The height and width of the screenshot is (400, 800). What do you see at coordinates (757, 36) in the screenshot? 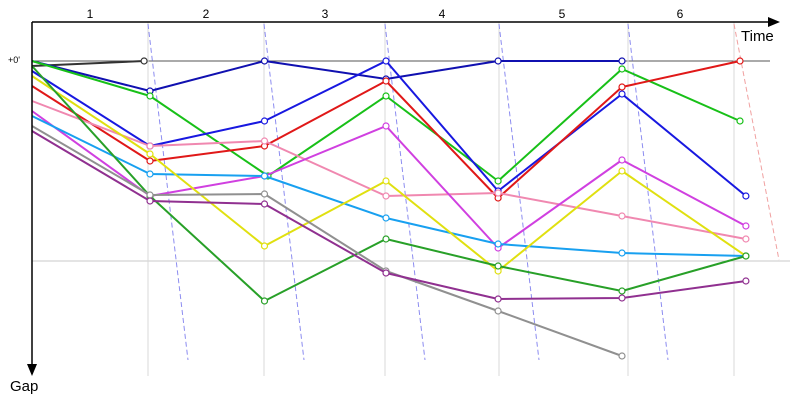
I see `x-axis-label: Time` at bounding box center [757, 36].